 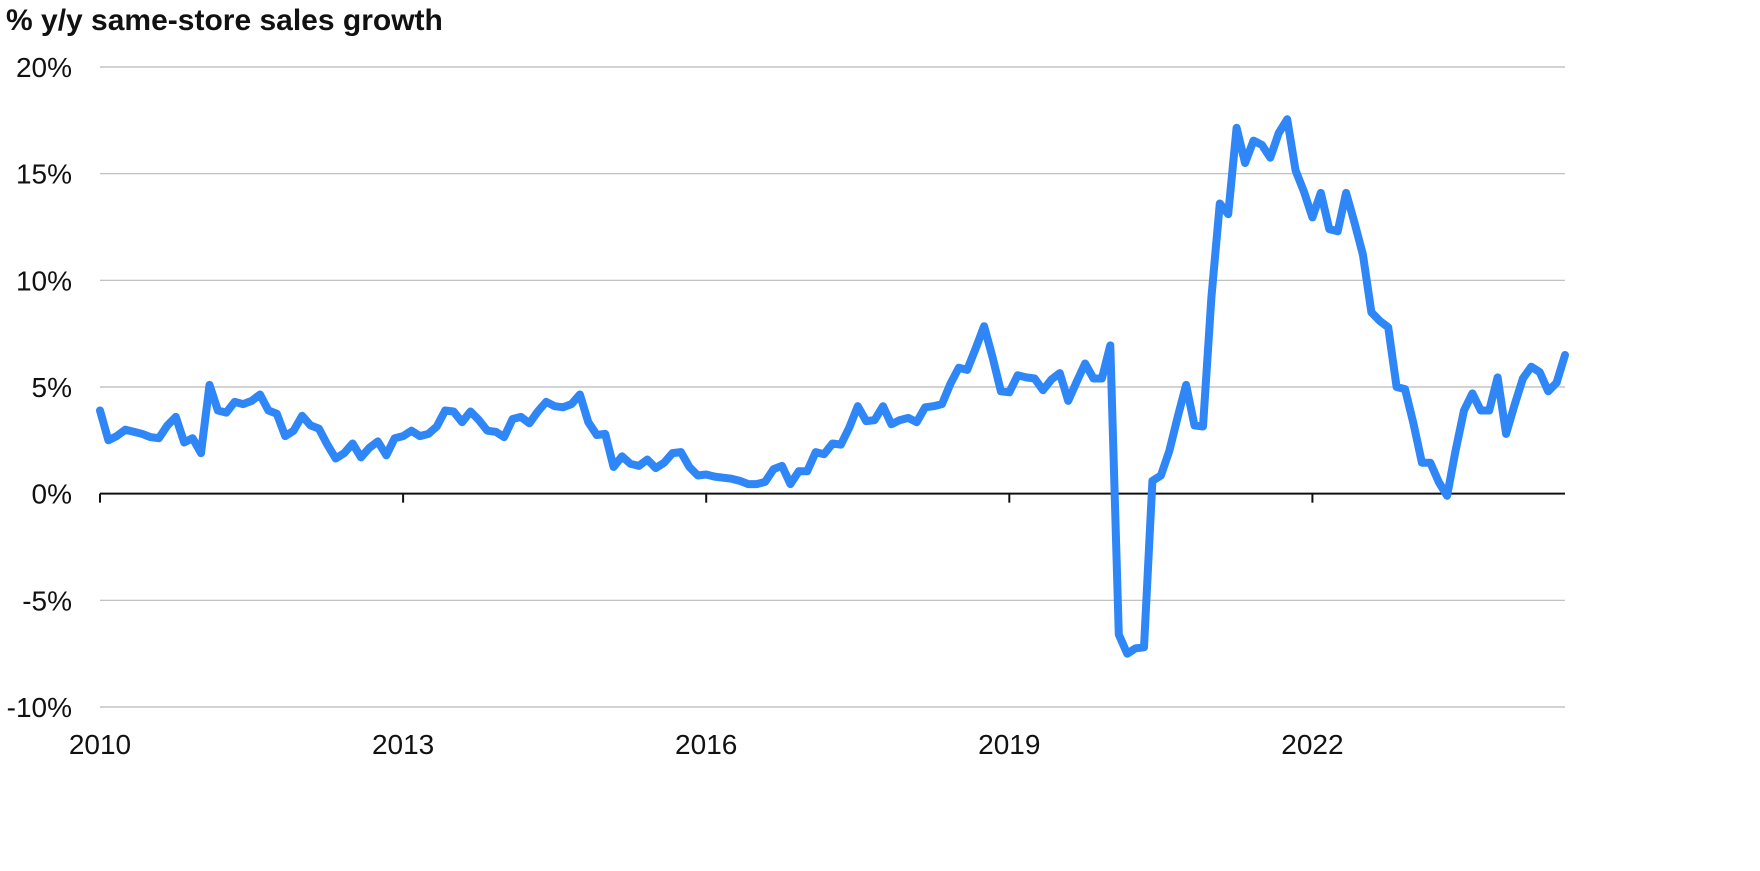 What do you see at coordinates (403, 744) in the screenshot?
I see `x-tick-label: 2013` at bounding box center [403, 744].